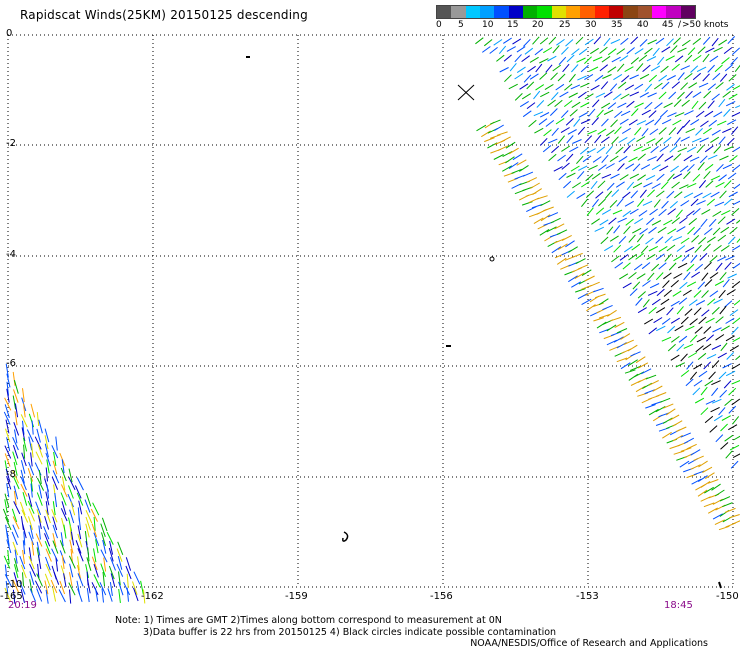 This screenshot has width=740, height=650. I want to click on legend-label: 35, so click(617, 25).